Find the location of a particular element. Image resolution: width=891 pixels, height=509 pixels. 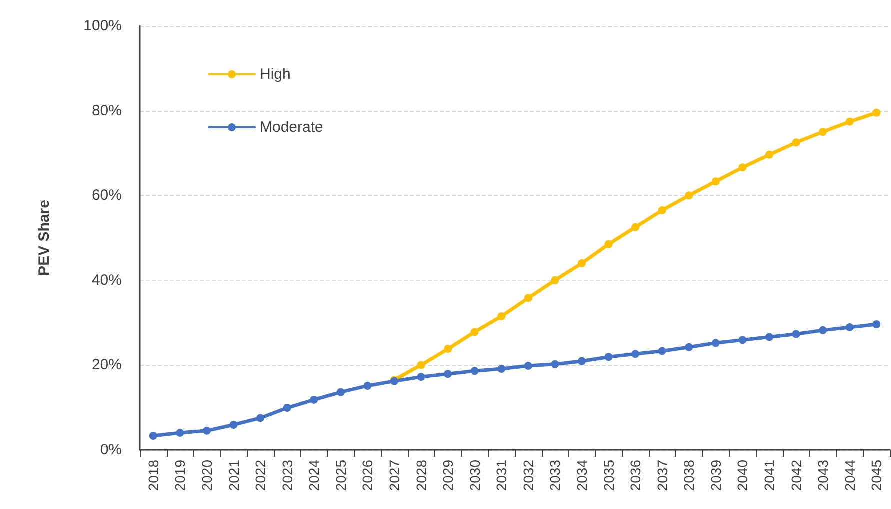

x-tick-label: 2035 is located at coordinates (608, 476).